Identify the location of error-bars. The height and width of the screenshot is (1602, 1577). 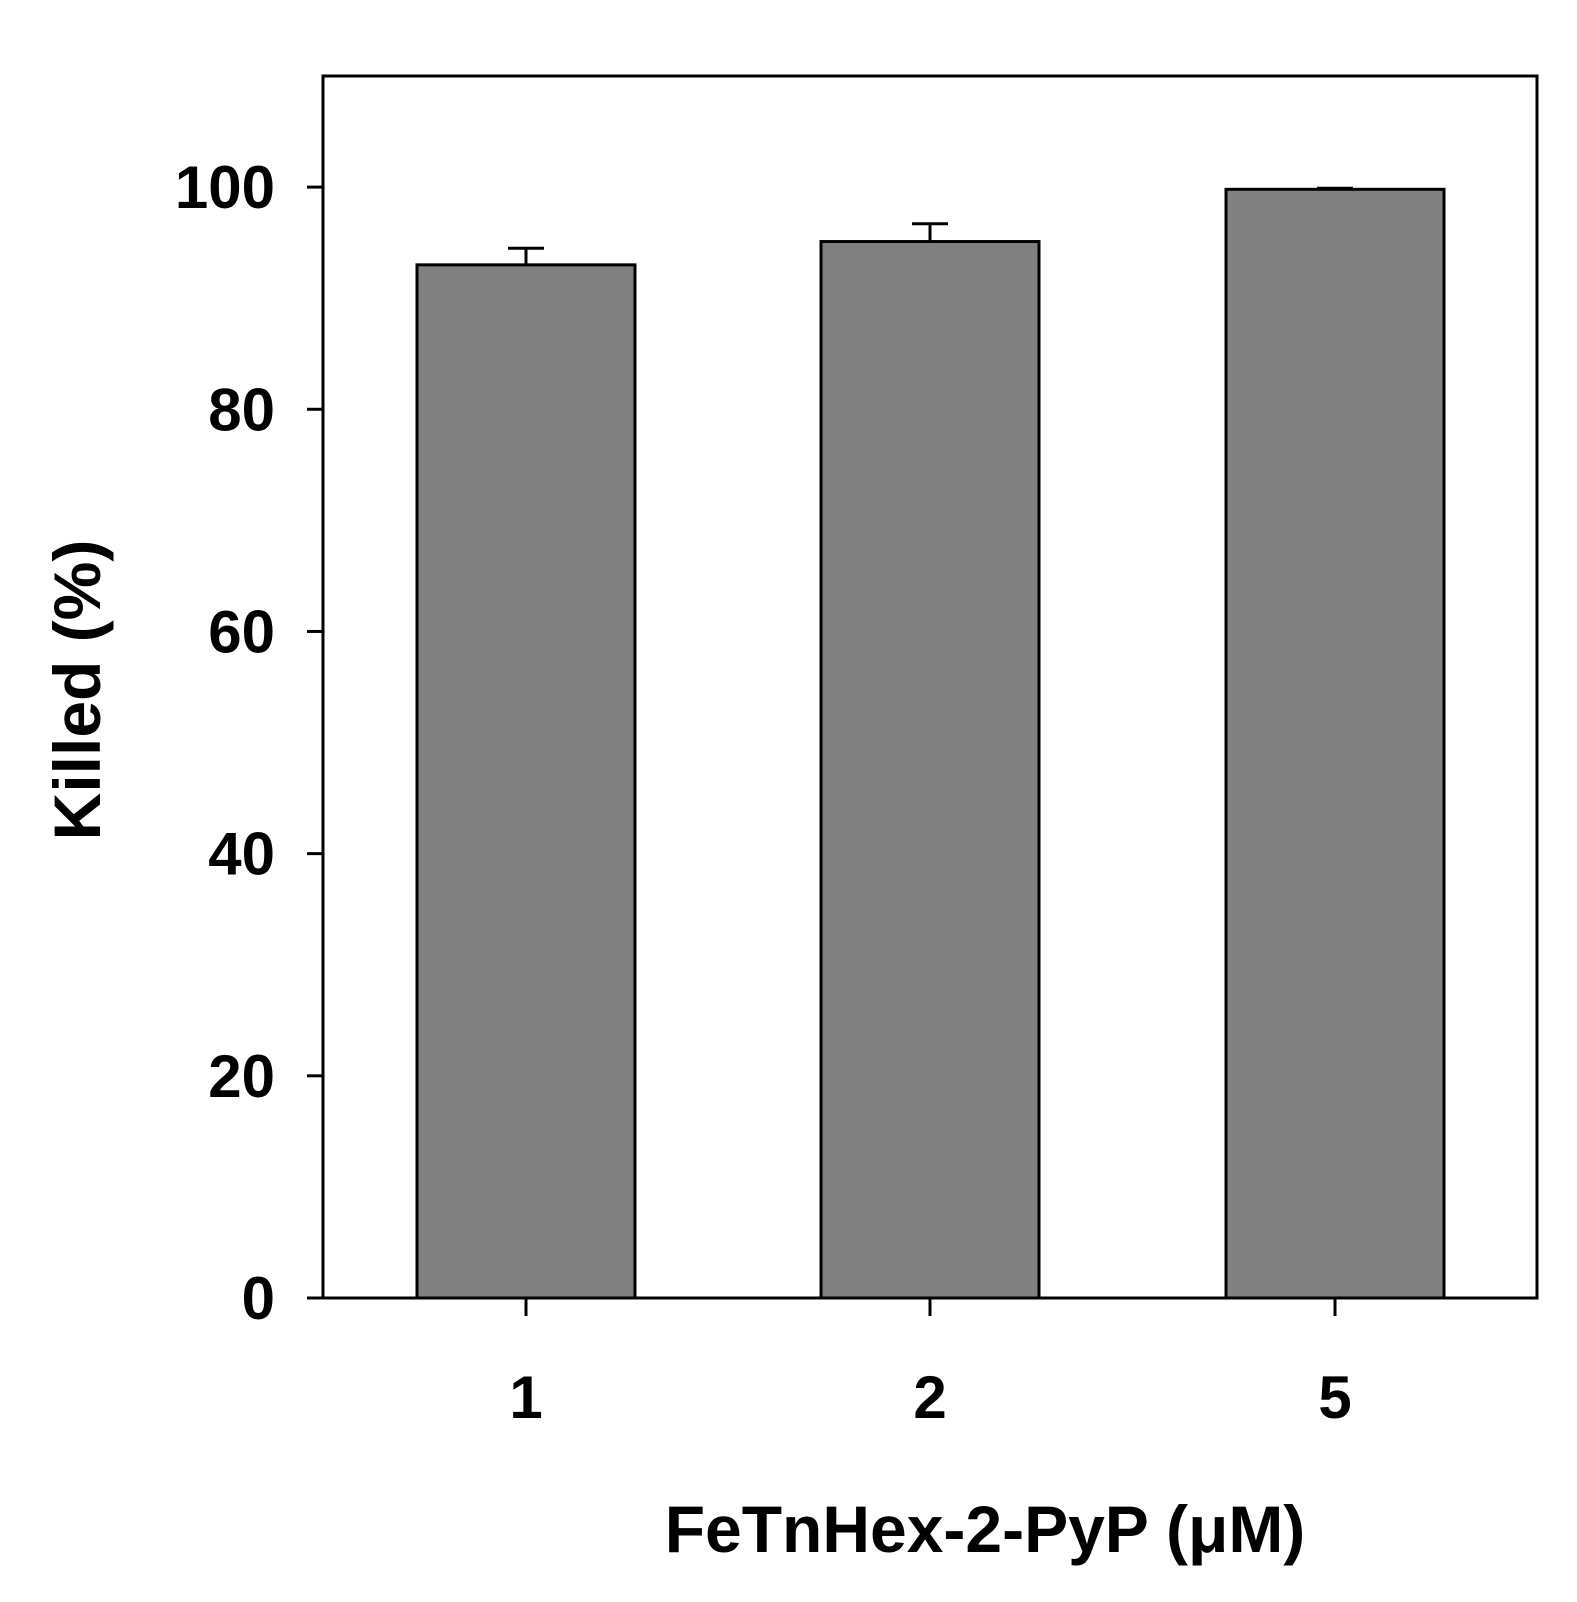
(930, 225).